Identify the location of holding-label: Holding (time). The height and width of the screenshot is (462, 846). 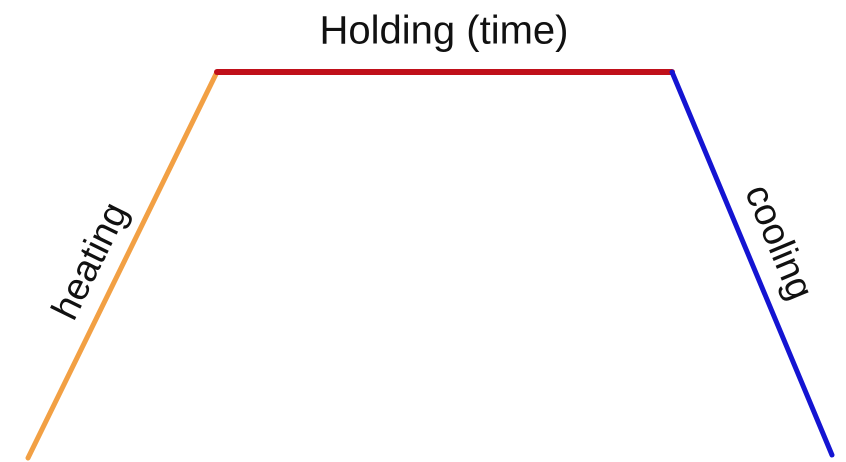
(444, 31).